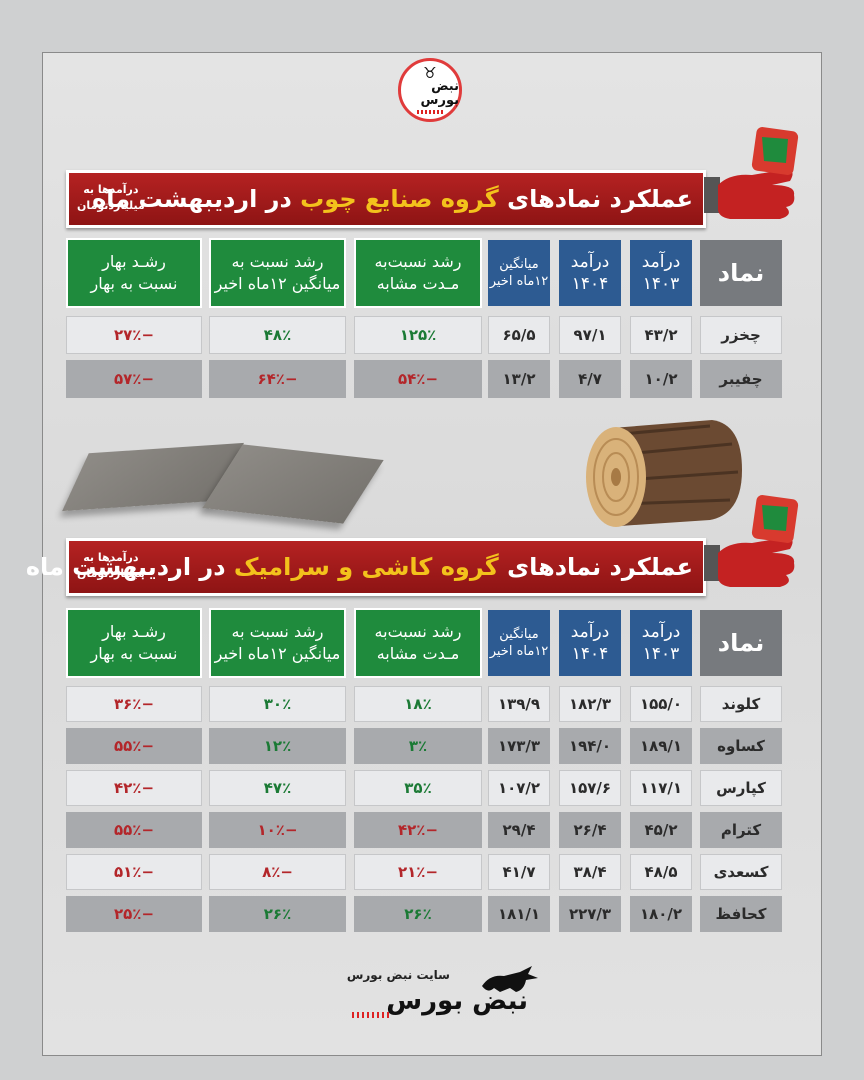 The image size is (864, 1080). What do you see at coordinates (590, 335) in the screenshot?
I see `revenue-1404-cell: ۹۷/۱` at bounding box center [590, 335].